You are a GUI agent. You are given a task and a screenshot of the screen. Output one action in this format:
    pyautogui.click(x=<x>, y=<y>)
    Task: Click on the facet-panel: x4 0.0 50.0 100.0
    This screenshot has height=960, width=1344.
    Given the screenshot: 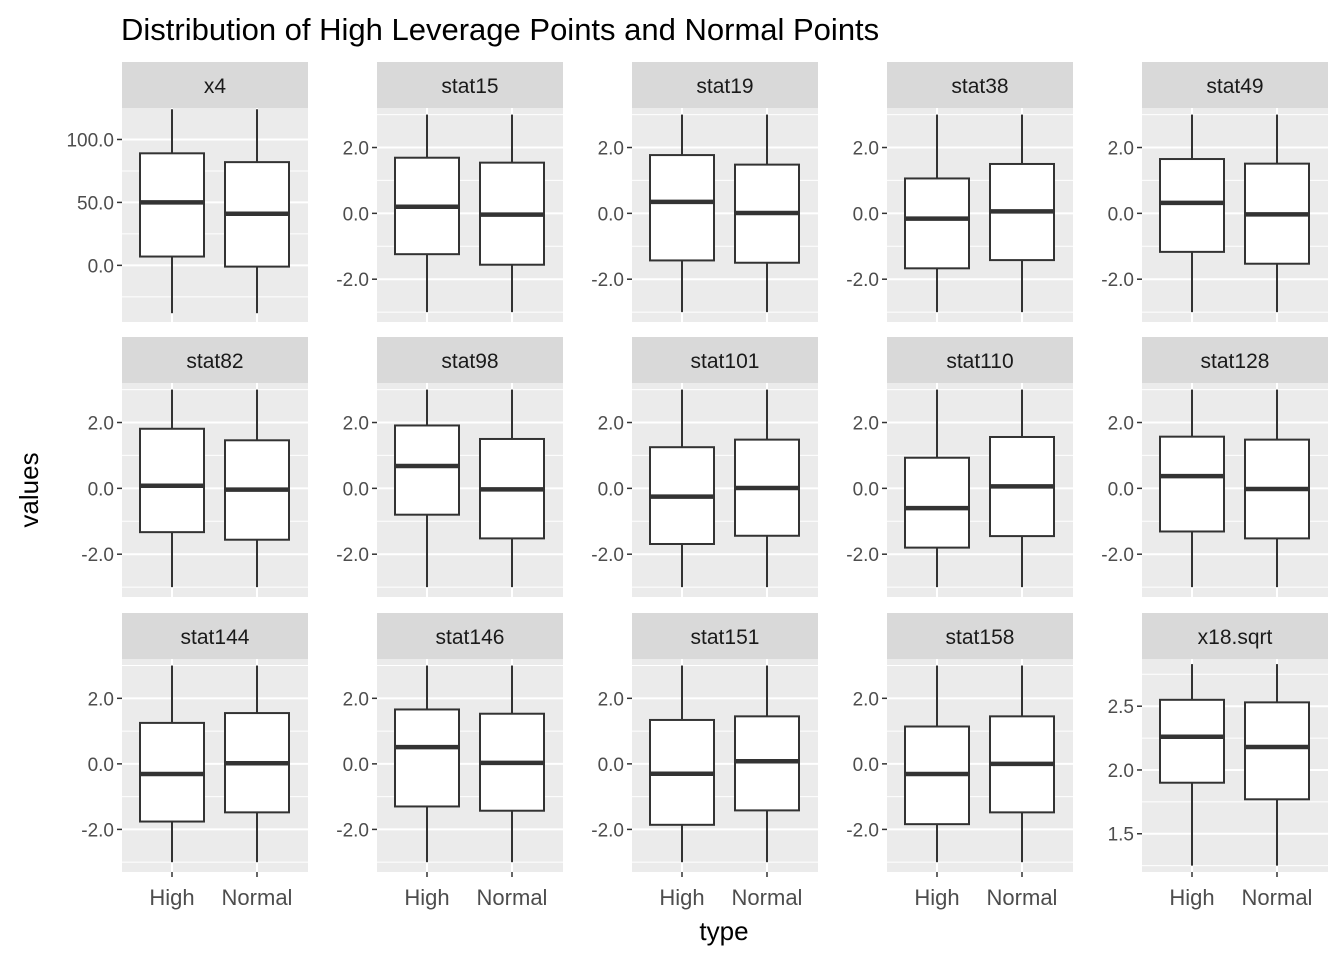 What is the action you would take?
    pyautogui.click(x=187, y=192)
    